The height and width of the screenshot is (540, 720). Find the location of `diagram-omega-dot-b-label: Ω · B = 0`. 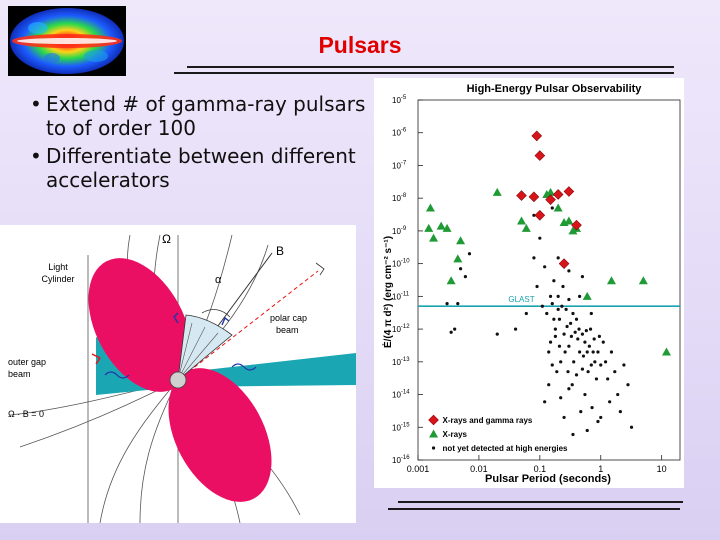

diagram-omega-dot-b-label: Ω · B = 0 is located at coordinates (26, 414).